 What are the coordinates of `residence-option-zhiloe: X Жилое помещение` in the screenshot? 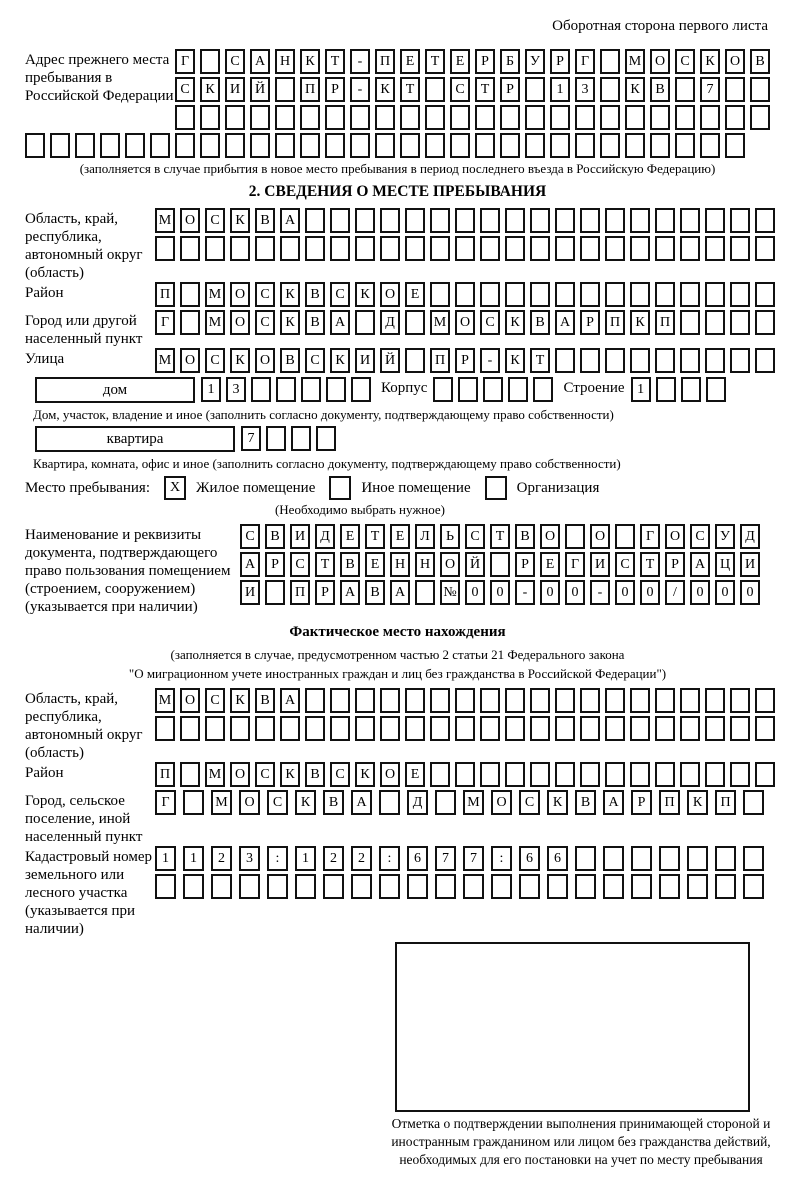 It's located at (239, 488).